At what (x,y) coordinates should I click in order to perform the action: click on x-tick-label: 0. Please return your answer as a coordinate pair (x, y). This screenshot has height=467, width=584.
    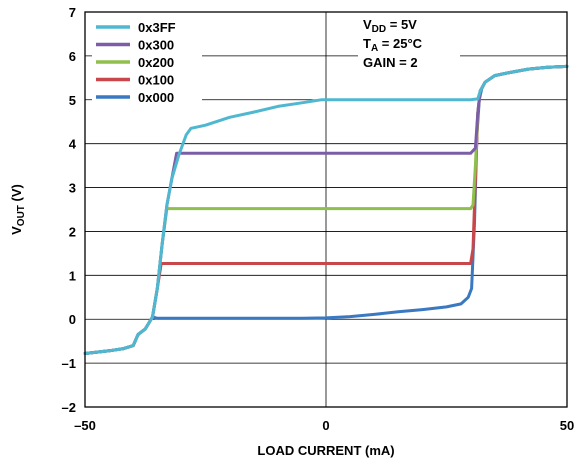
    Looking at the image, I should click on (325, 425).